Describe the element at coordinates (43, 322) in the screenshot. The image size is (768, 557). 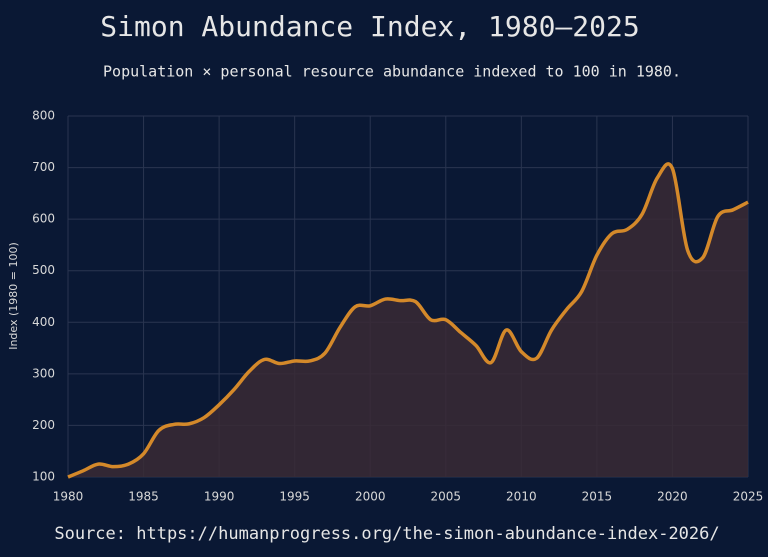
I see `y-tick-label: 400` at that location.